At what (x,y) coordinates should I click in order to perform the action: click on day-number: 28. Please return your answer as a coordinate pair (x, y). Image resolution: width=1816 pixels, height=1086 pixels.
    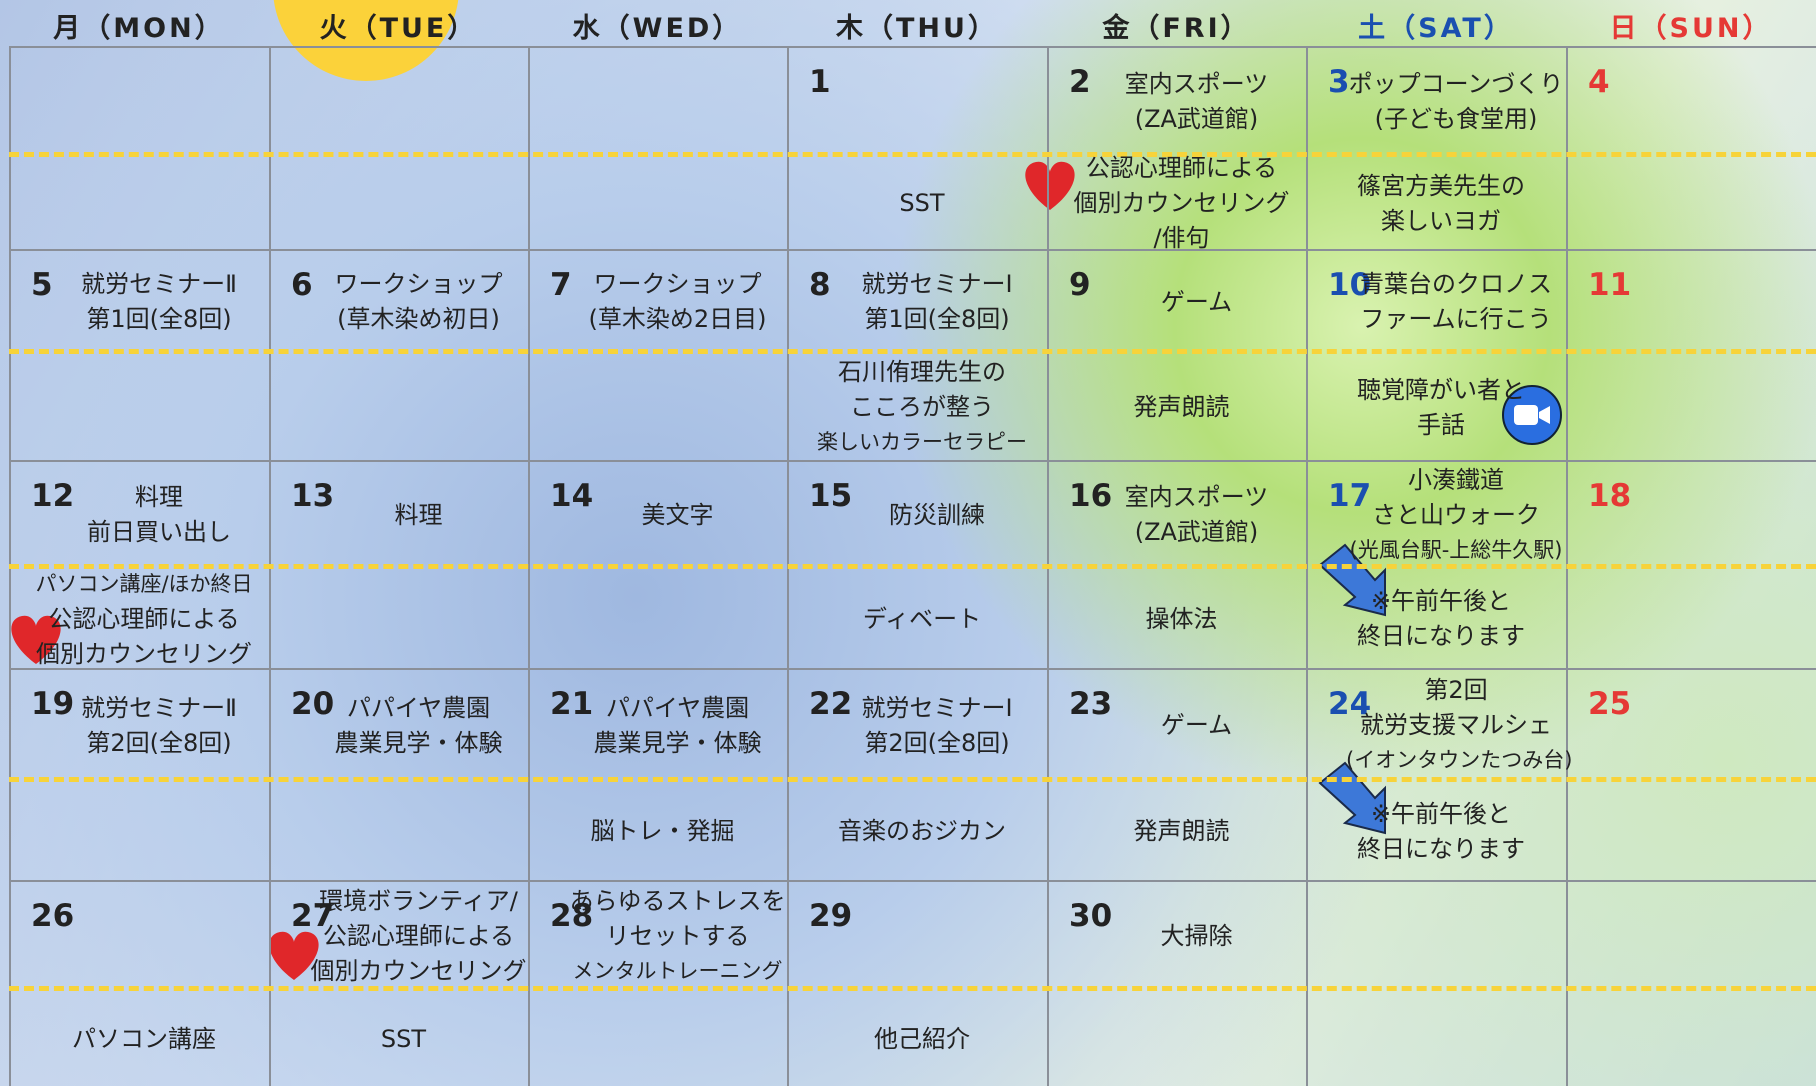
    Looking at the image, I should click on (572, 916).